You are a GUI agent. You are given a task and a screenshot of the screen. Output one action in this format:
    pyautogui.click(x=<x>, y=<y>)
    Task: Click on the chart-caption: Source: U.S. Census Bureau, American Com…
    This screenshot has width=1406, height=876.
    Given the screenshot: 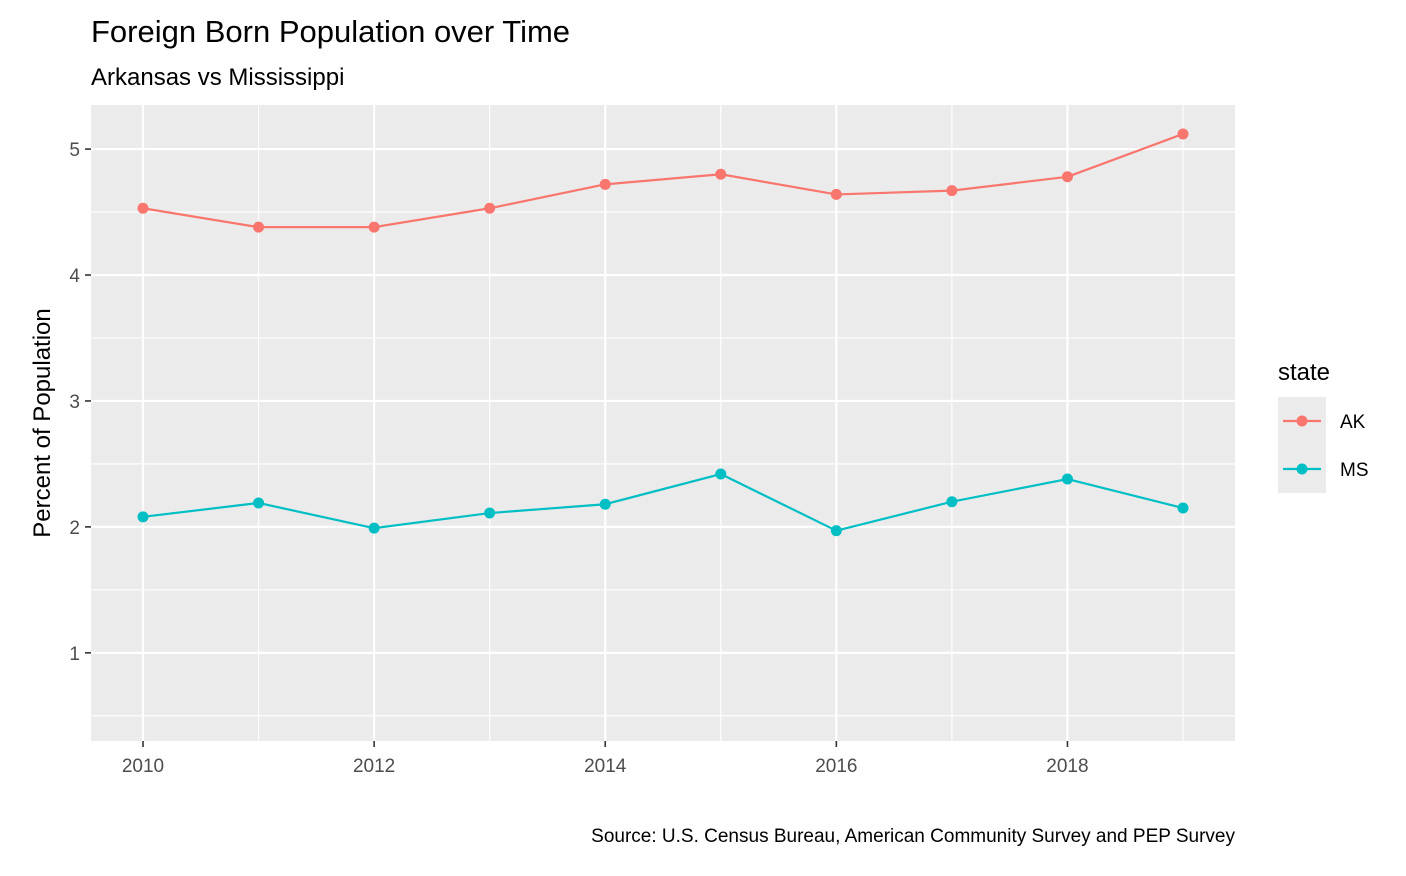 What is the action you would take?
    pyautogui.click(x=913, y=836)
    